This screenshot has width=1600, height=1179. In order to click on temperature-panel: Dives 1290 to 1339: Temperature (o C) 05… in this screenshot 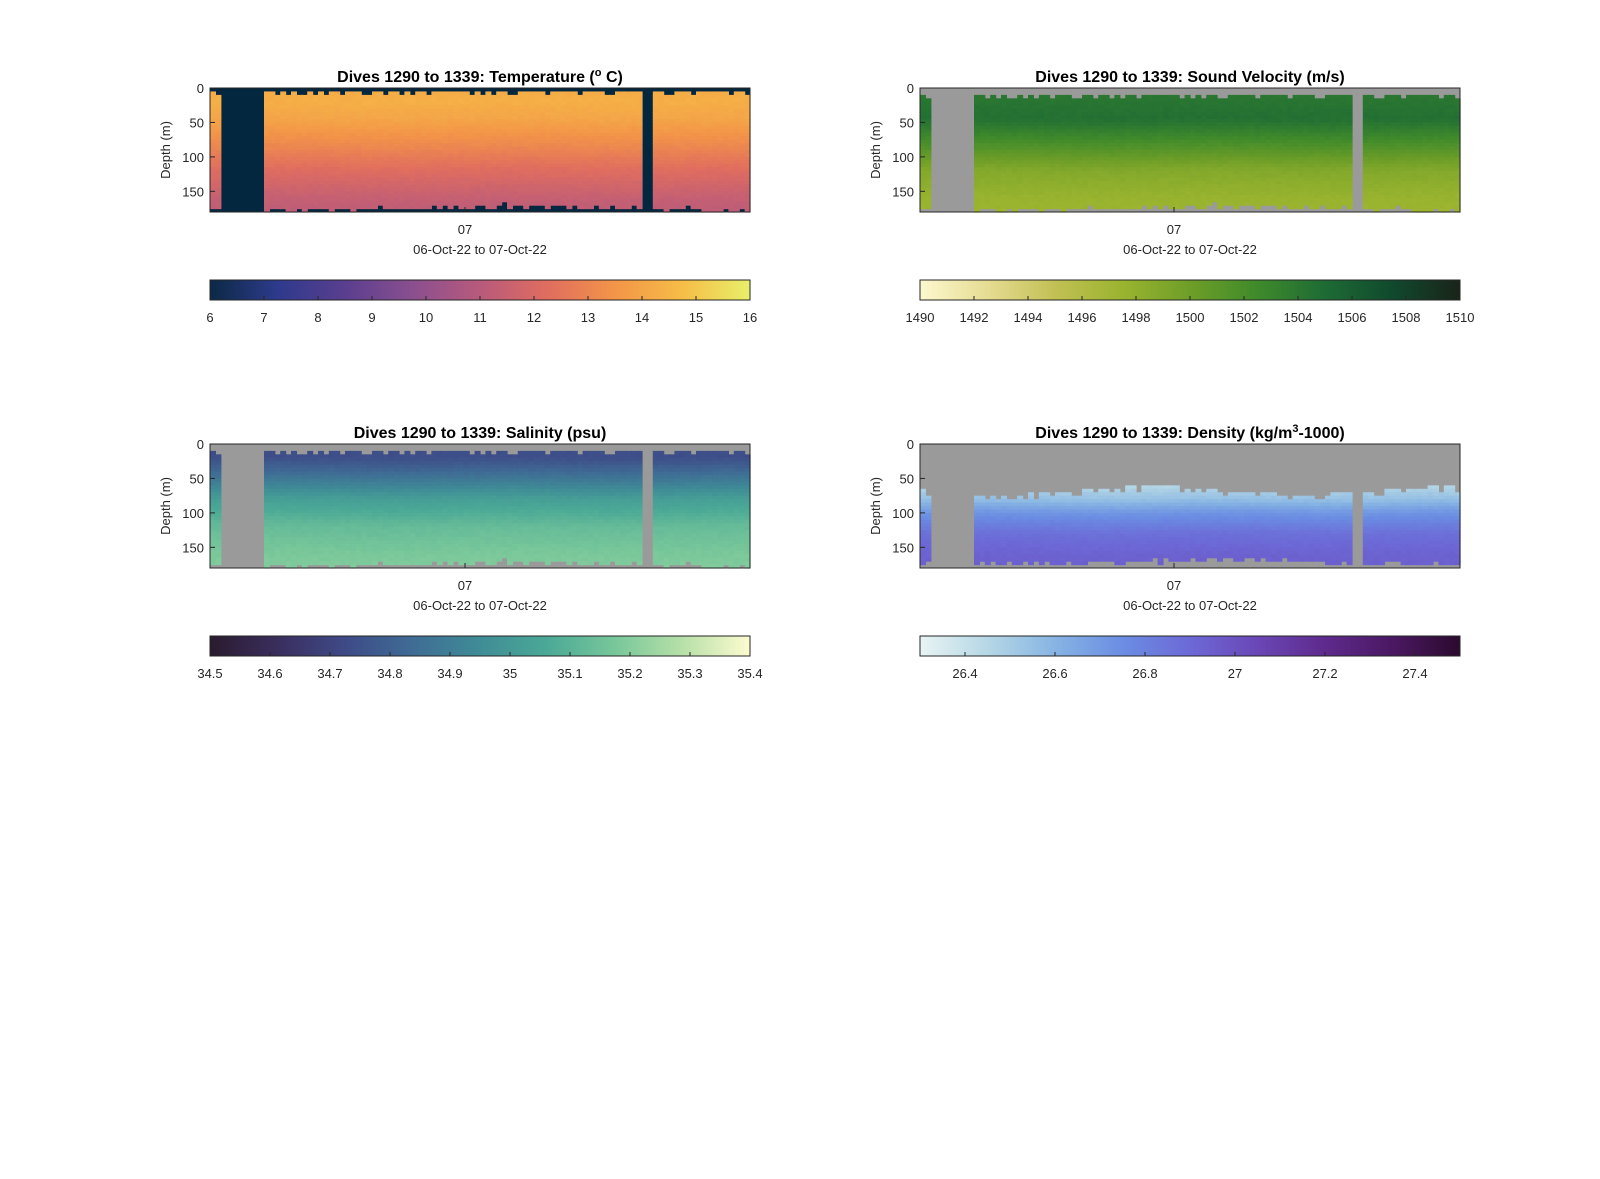, I will do `click(457, 196)`.